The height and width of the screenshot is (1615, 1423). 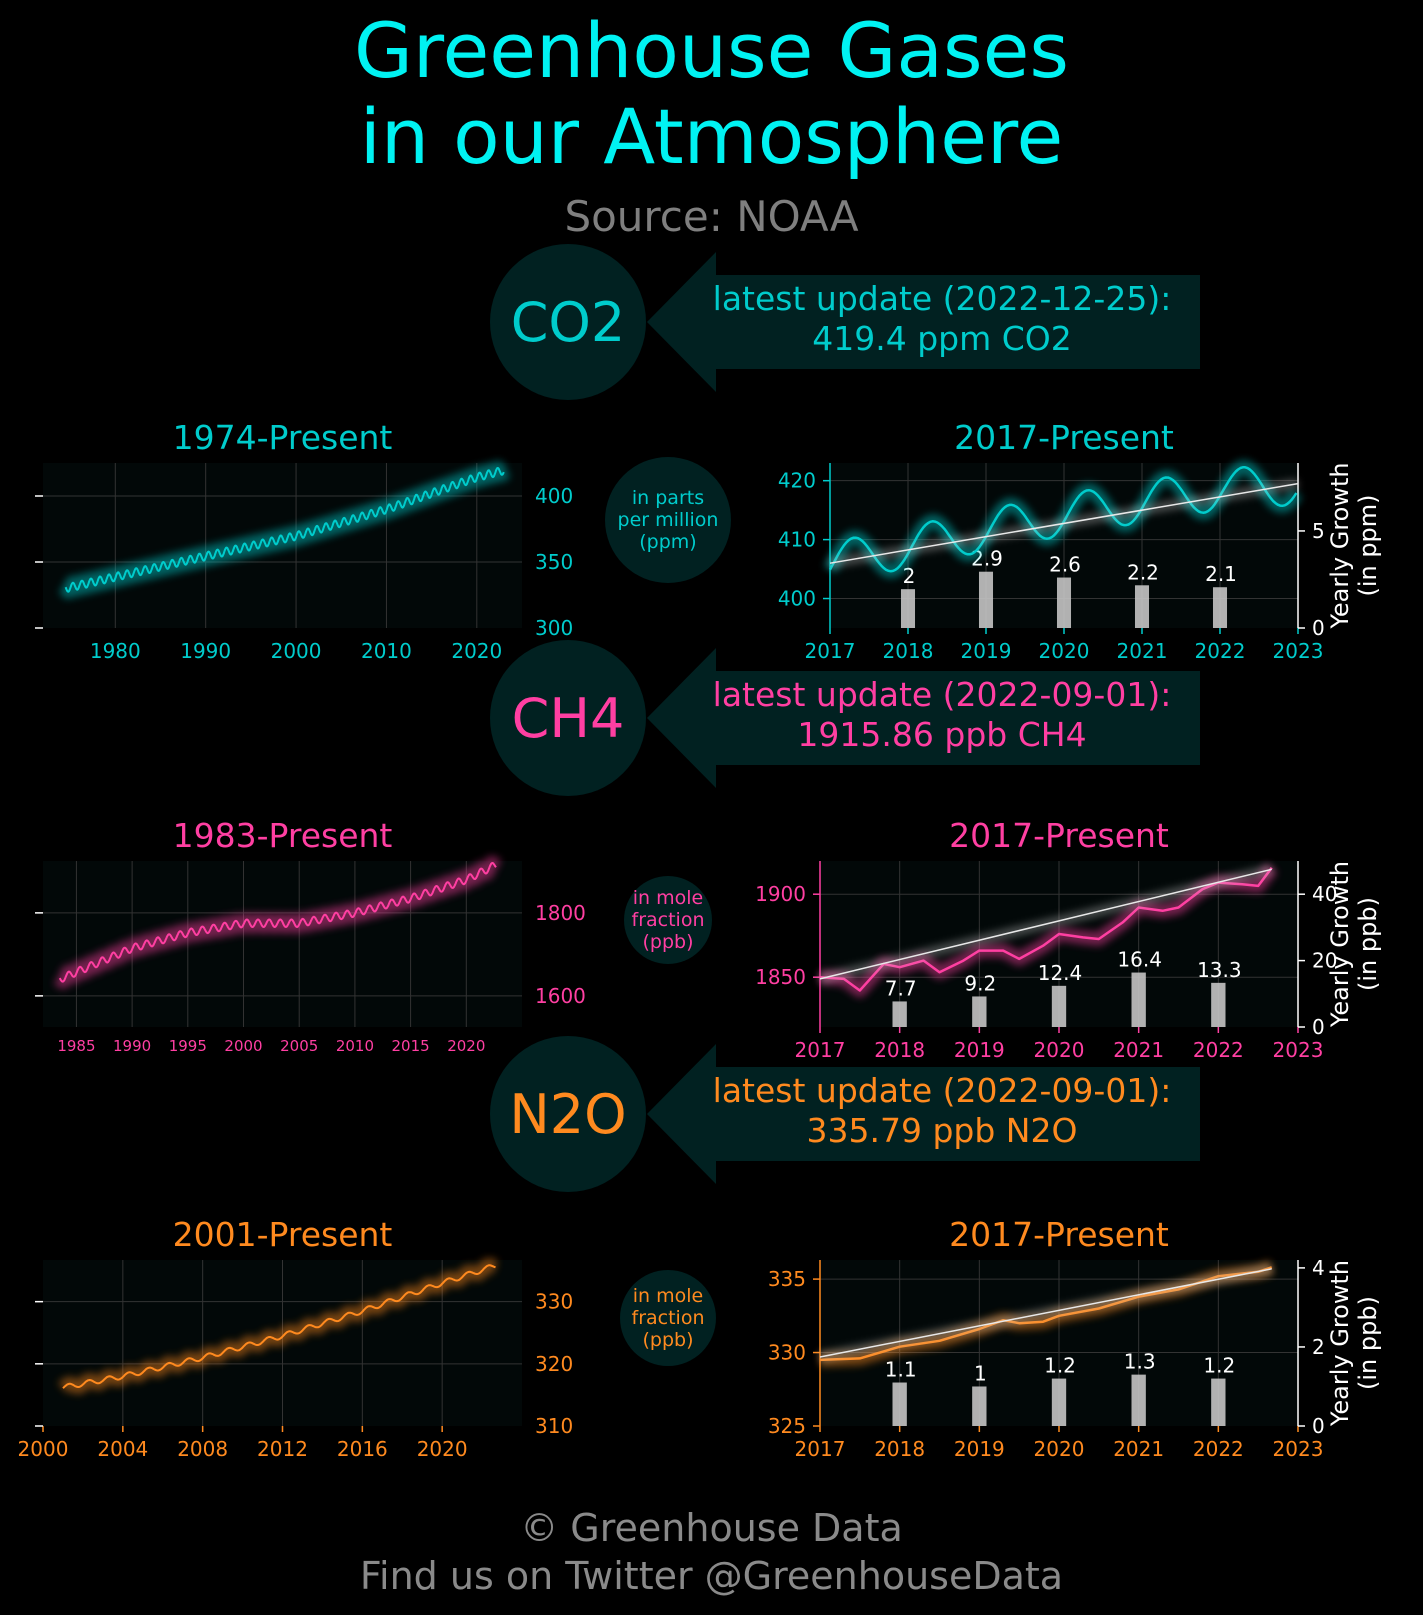 I want to click on y-tick-label: 410, so click(x=797, y=540).